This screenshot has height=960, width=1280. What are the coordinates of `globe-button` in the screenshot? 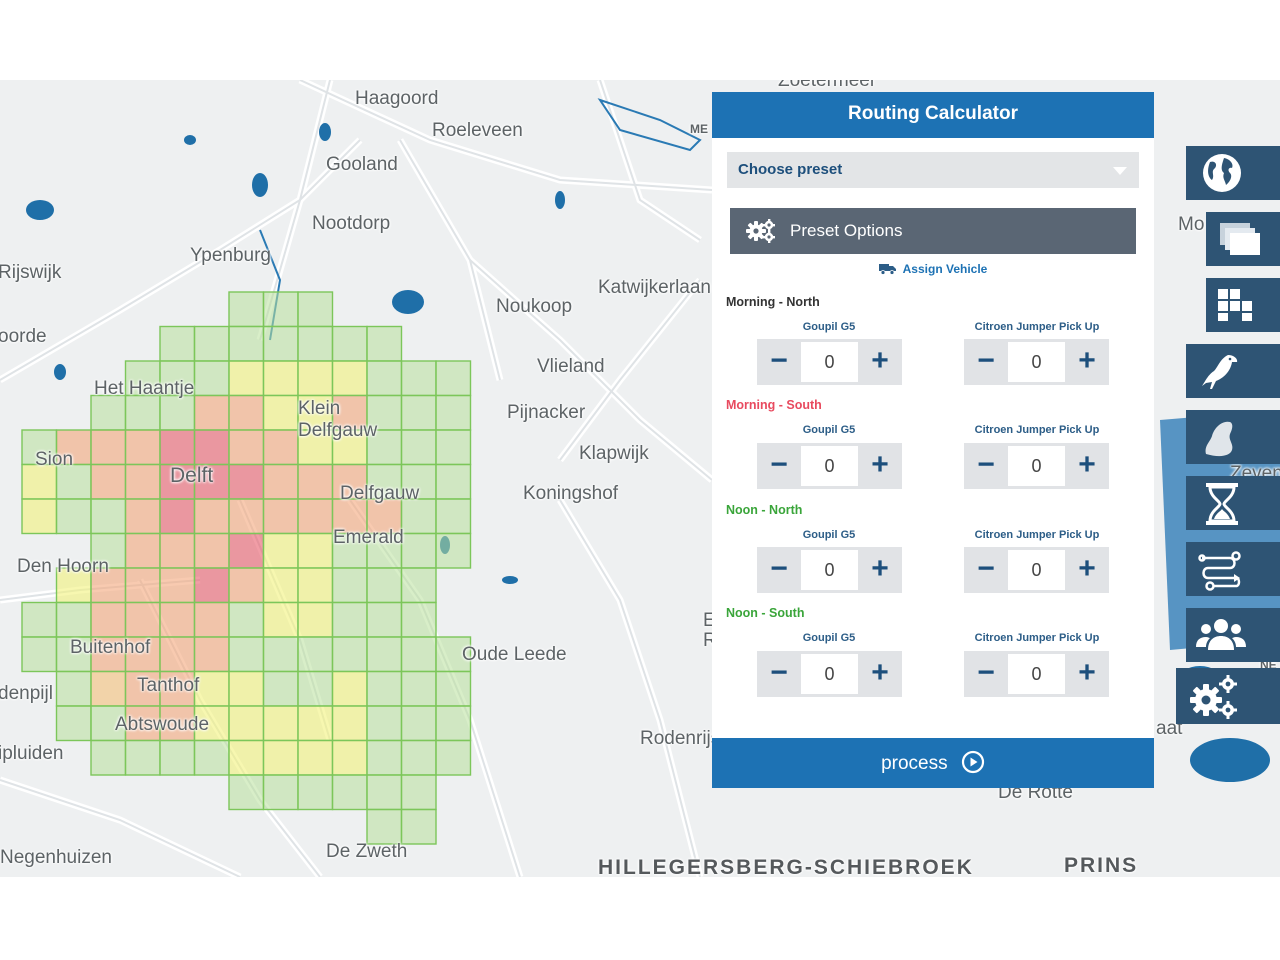 It's located at (1233, 173).